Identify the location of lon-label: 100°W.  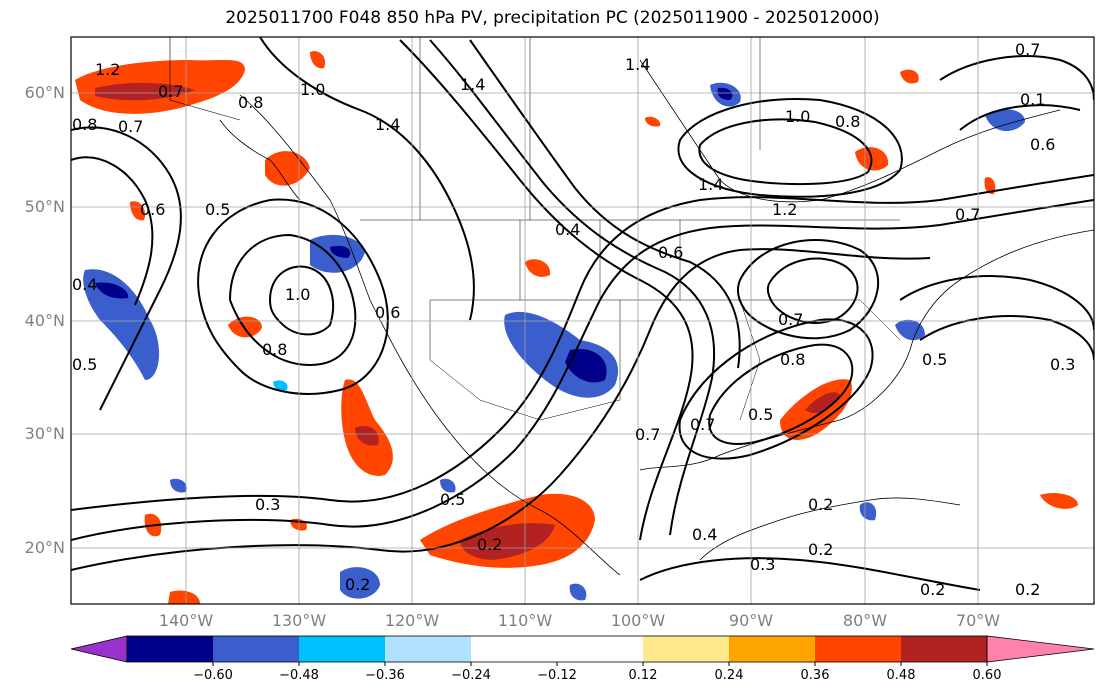
(638, 620).